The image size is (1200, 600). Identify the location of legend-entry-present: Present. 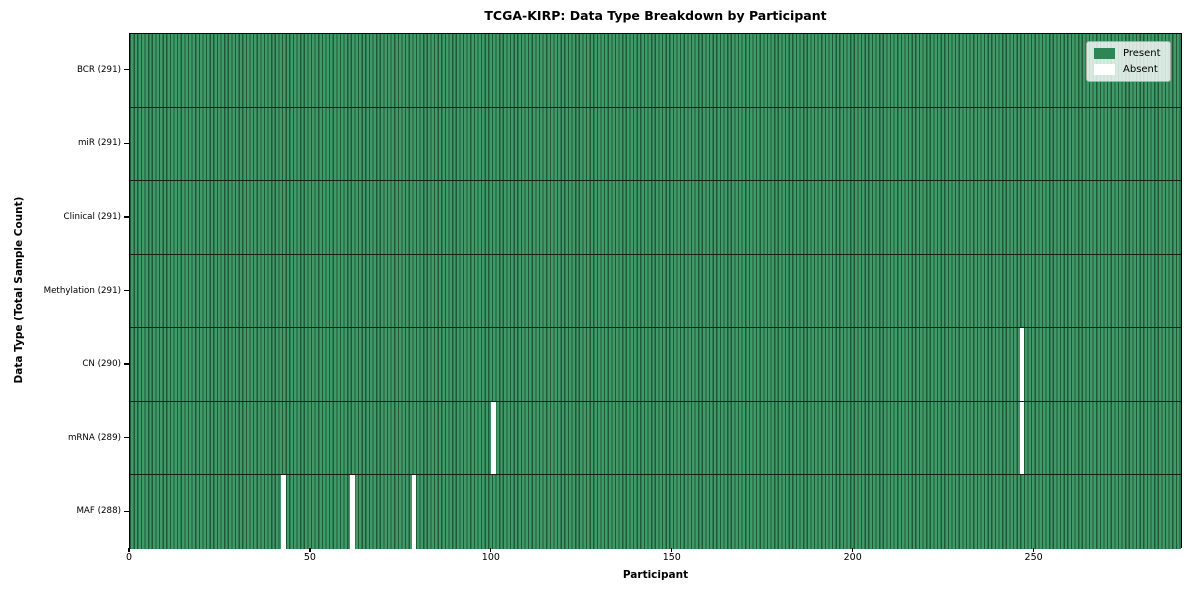
(1127, 53).